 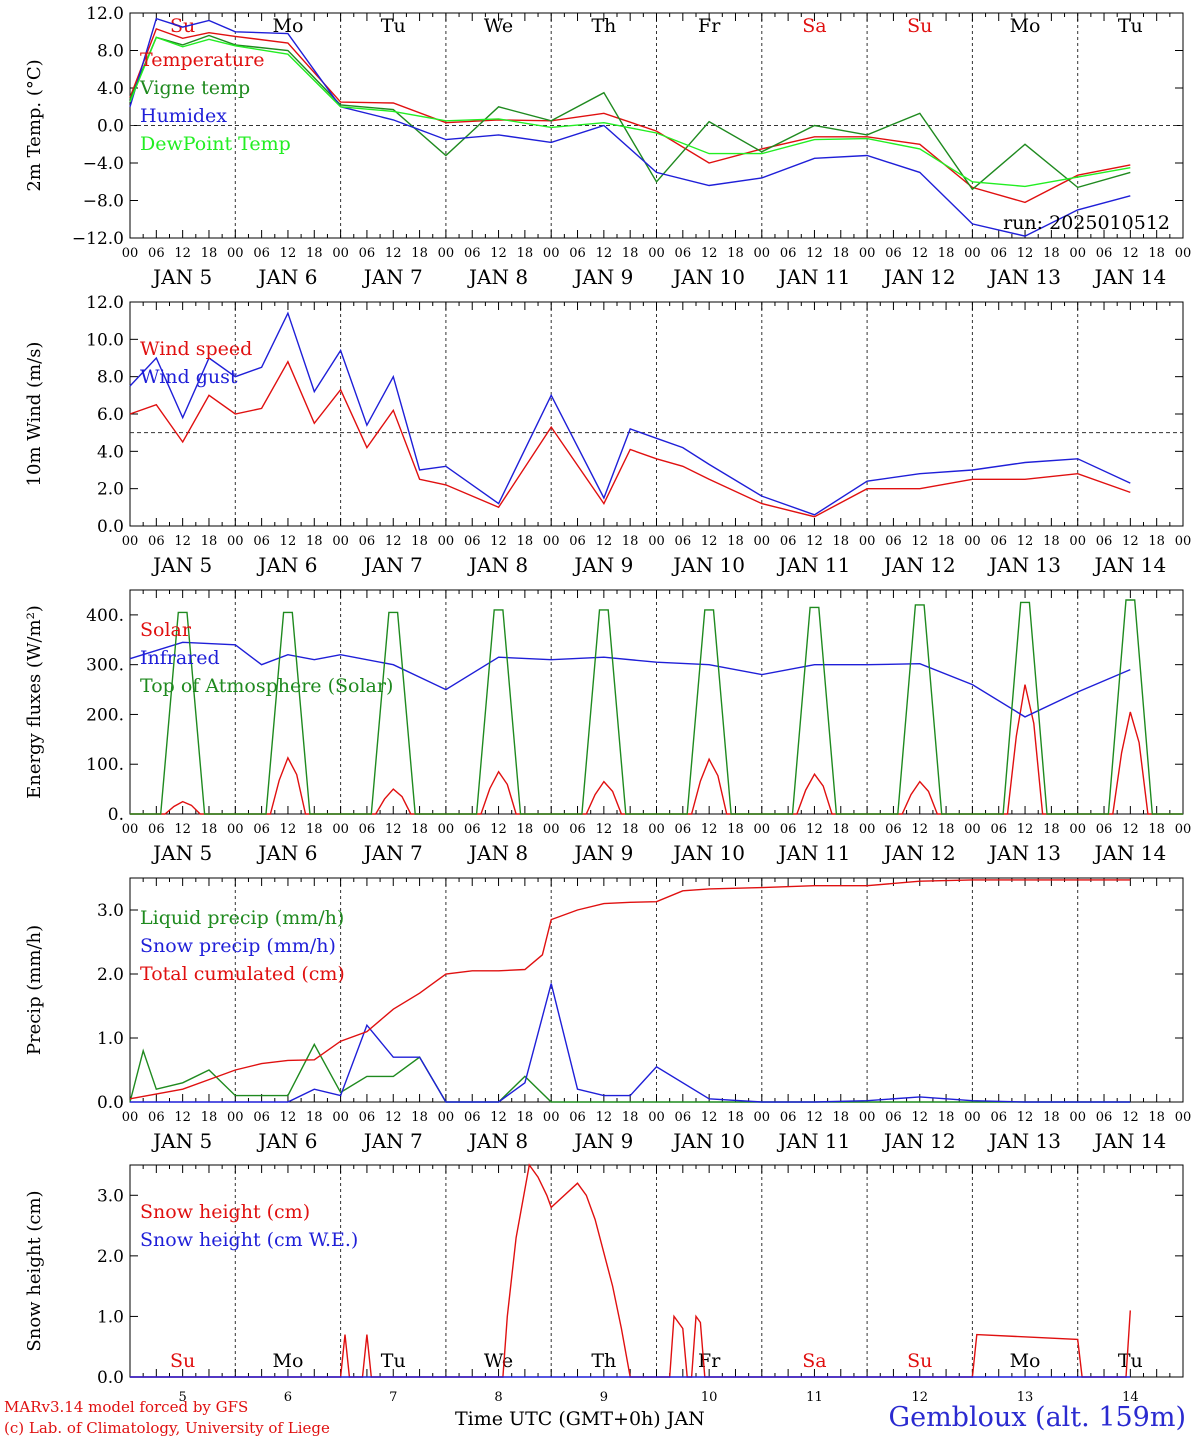 What do you see at coordinates (709, 1397) in the screenshot?
I see `day-number-label: 10` at bounding box center [709, 1397].